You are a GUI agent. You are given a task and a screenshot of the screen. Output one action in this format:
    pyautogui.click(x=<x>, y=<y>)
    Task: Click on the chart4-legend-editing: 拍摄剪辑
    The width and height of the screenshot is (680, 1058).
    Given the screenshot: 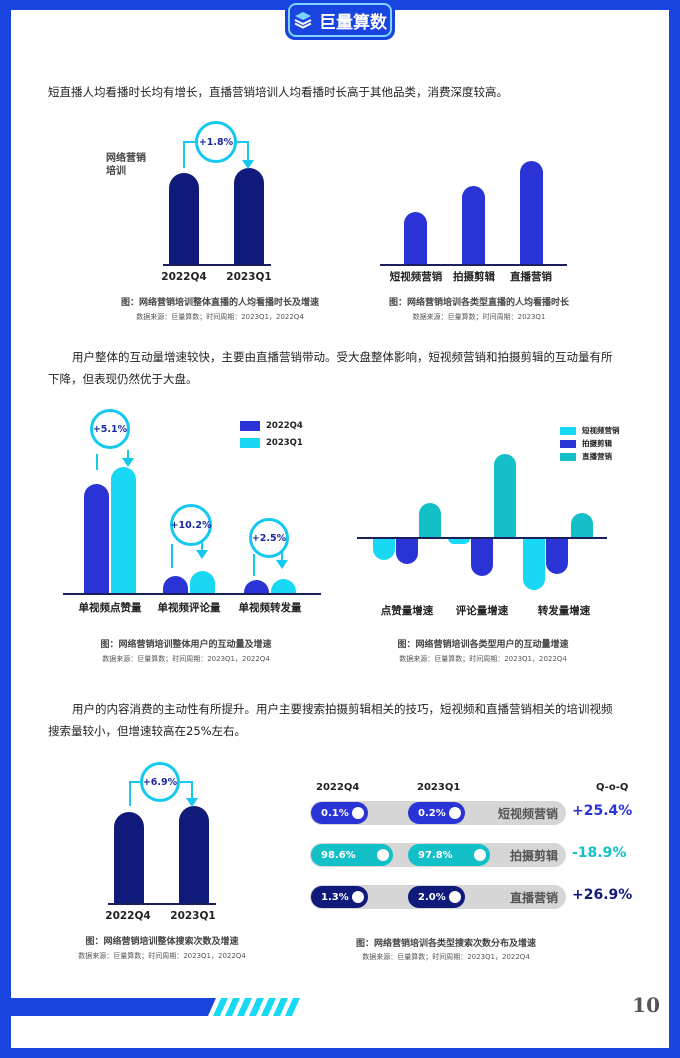 What is the action you would take?
    pyautogui.click(x=586, y=443)
    